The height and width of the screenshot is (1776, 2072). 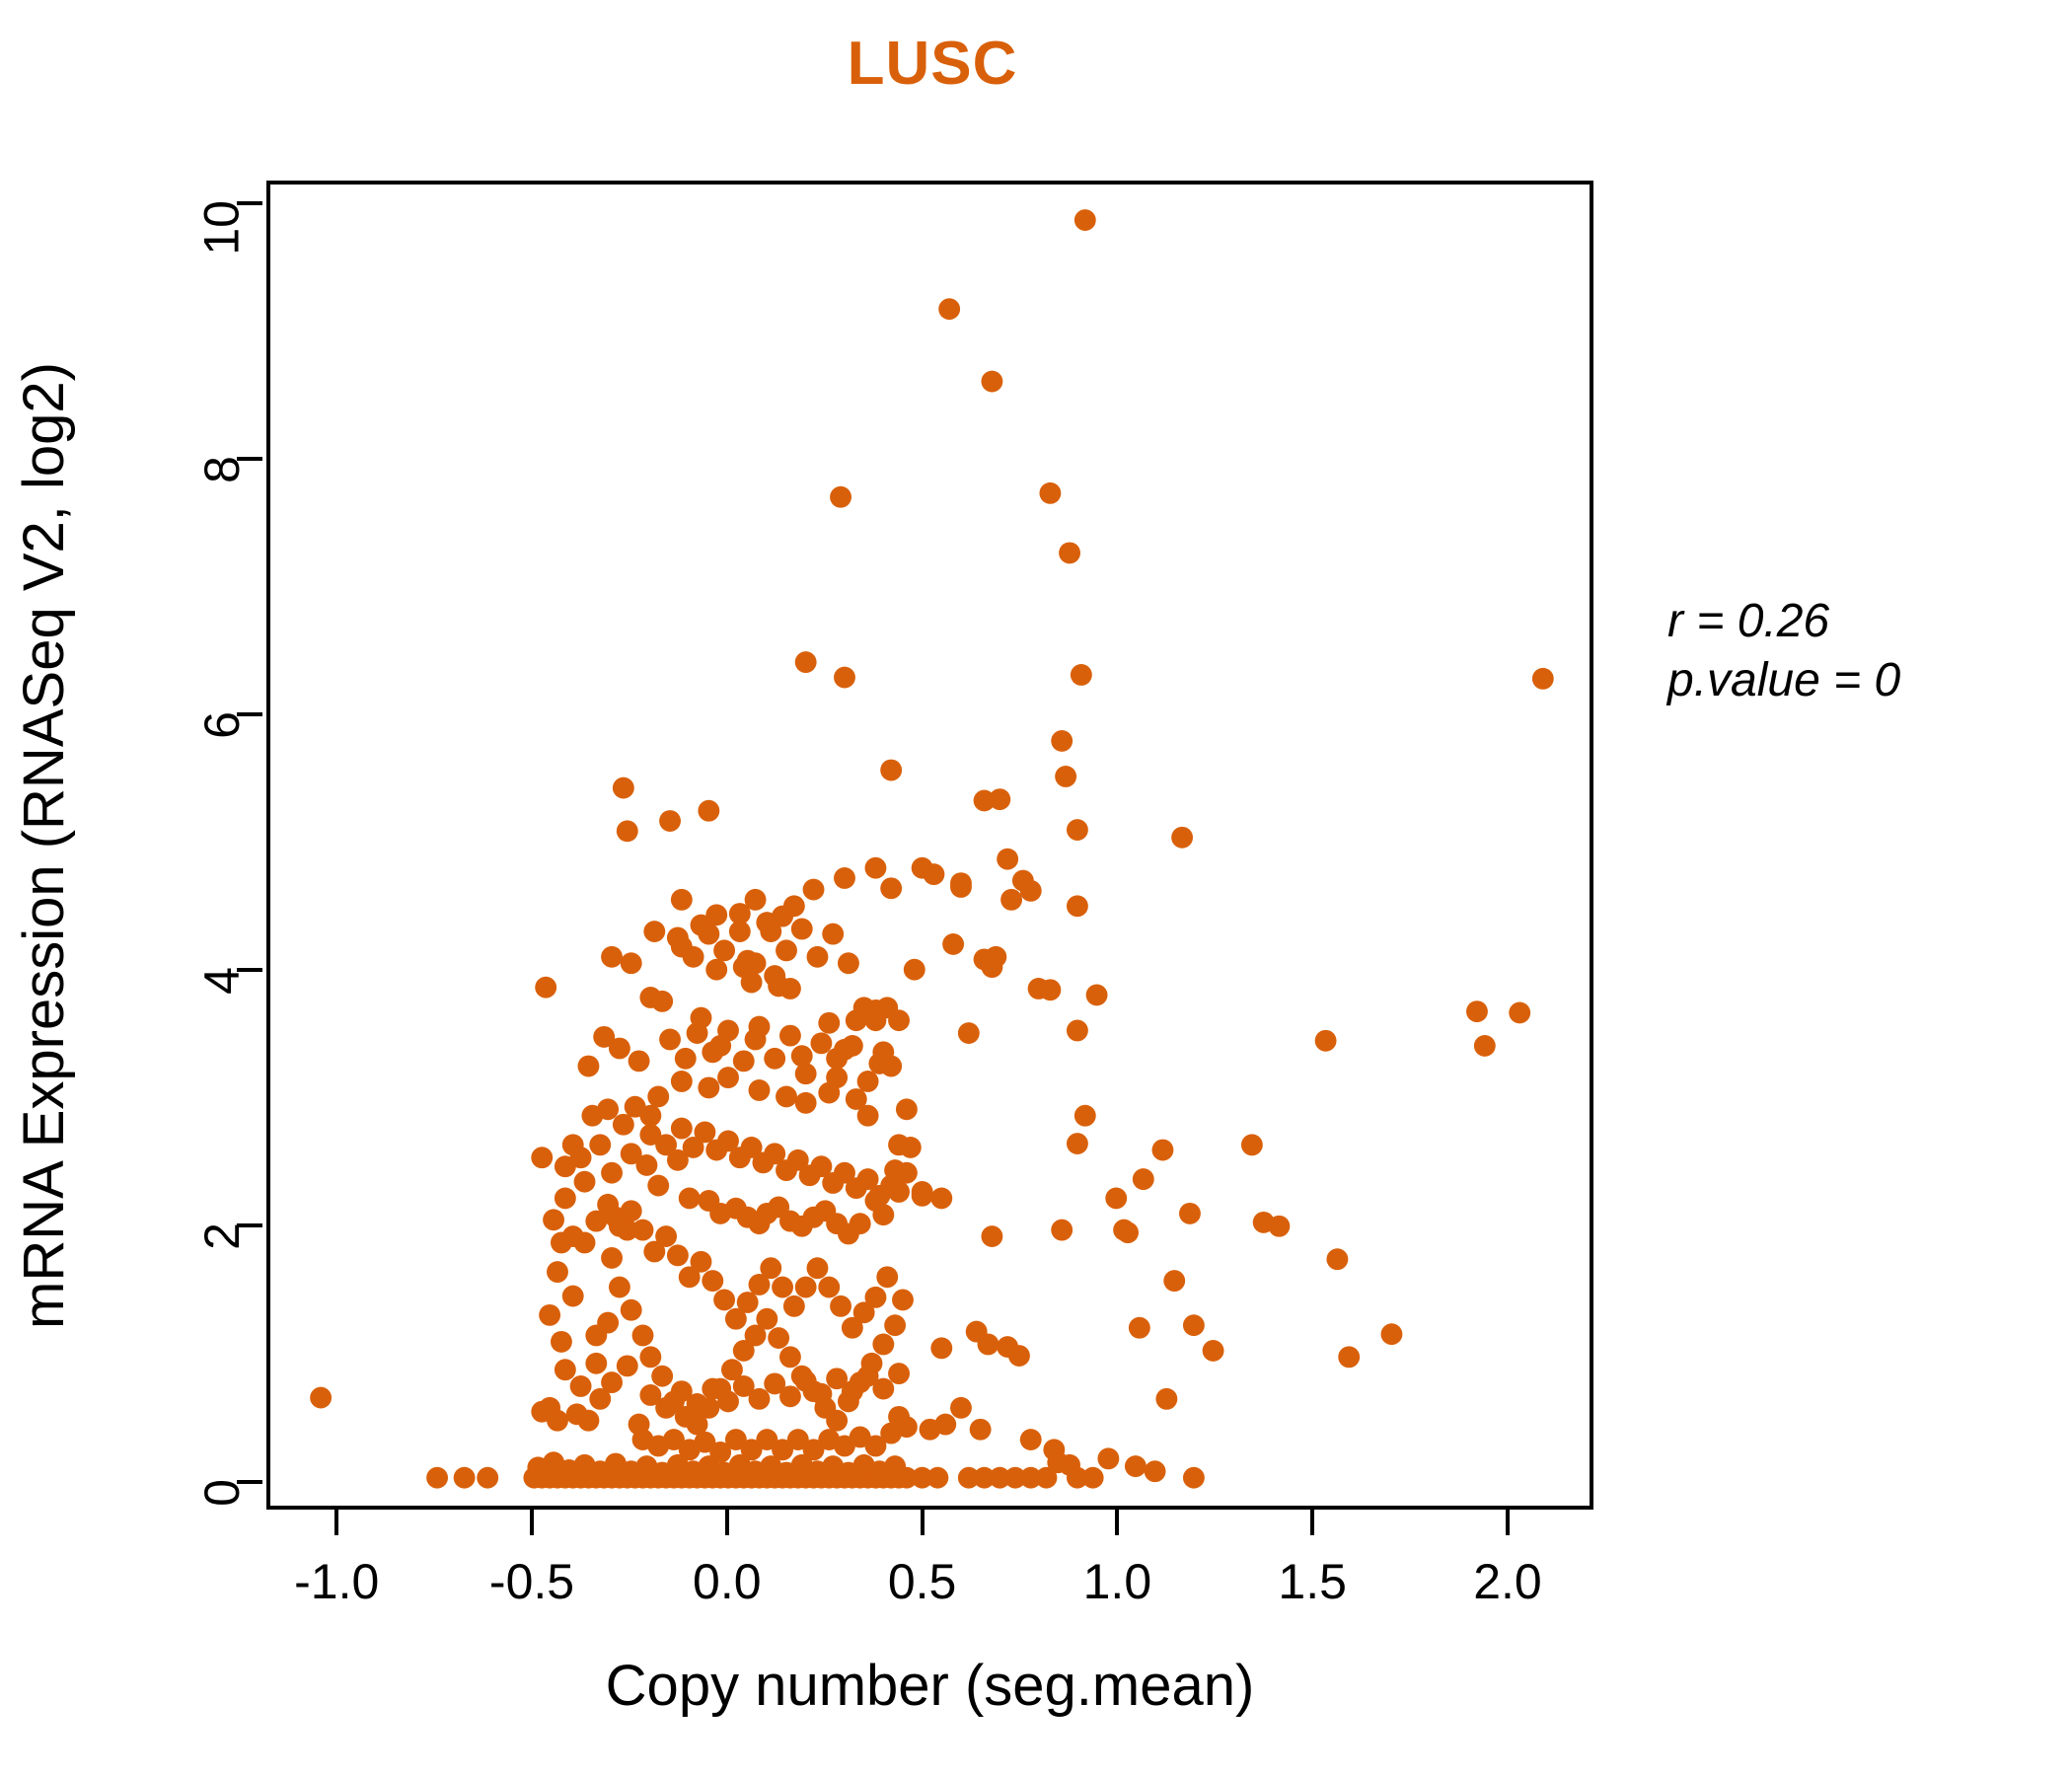 I want to click on y-axis-title-wrapper: mRNA Expression (RNASeq V2, log2), so click(x=45, y=846).